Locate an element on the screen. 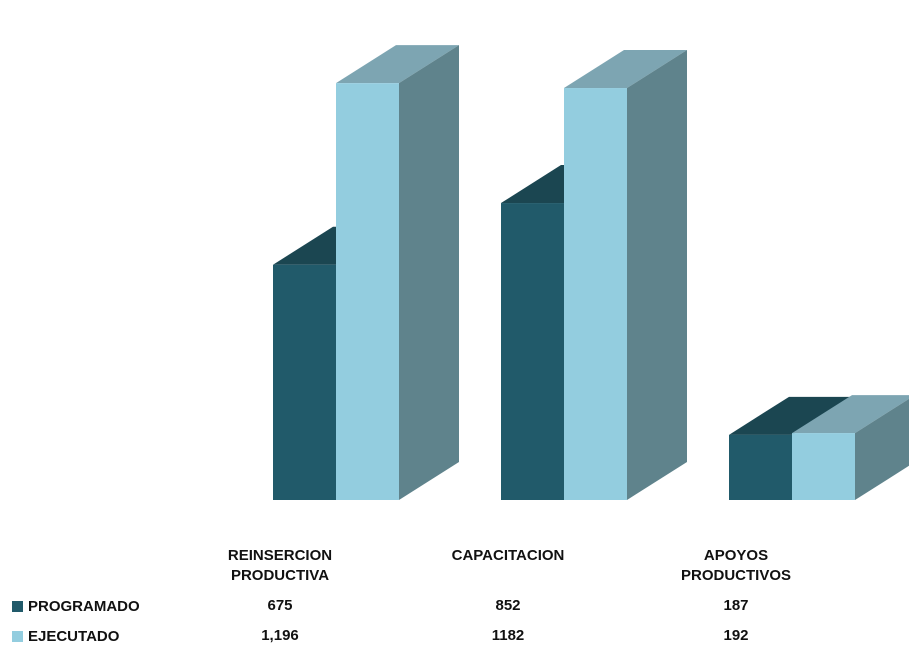 The image size is (909, 650). ejecutado-bar-capacitacion is located at coordinates (595, 294).